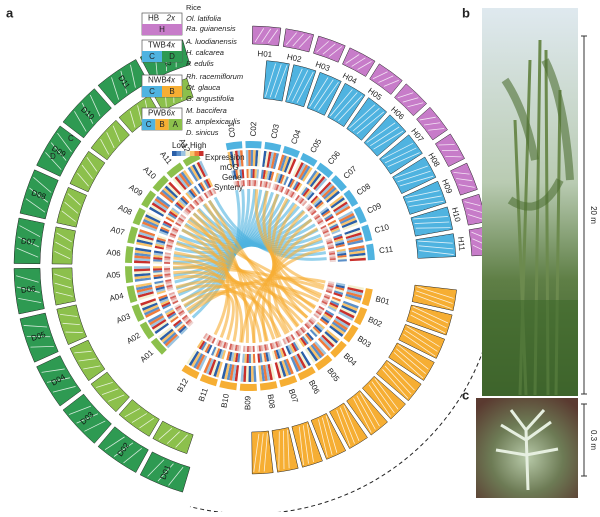  I want to click on species: Ol. latifolia, so click(203, 18).